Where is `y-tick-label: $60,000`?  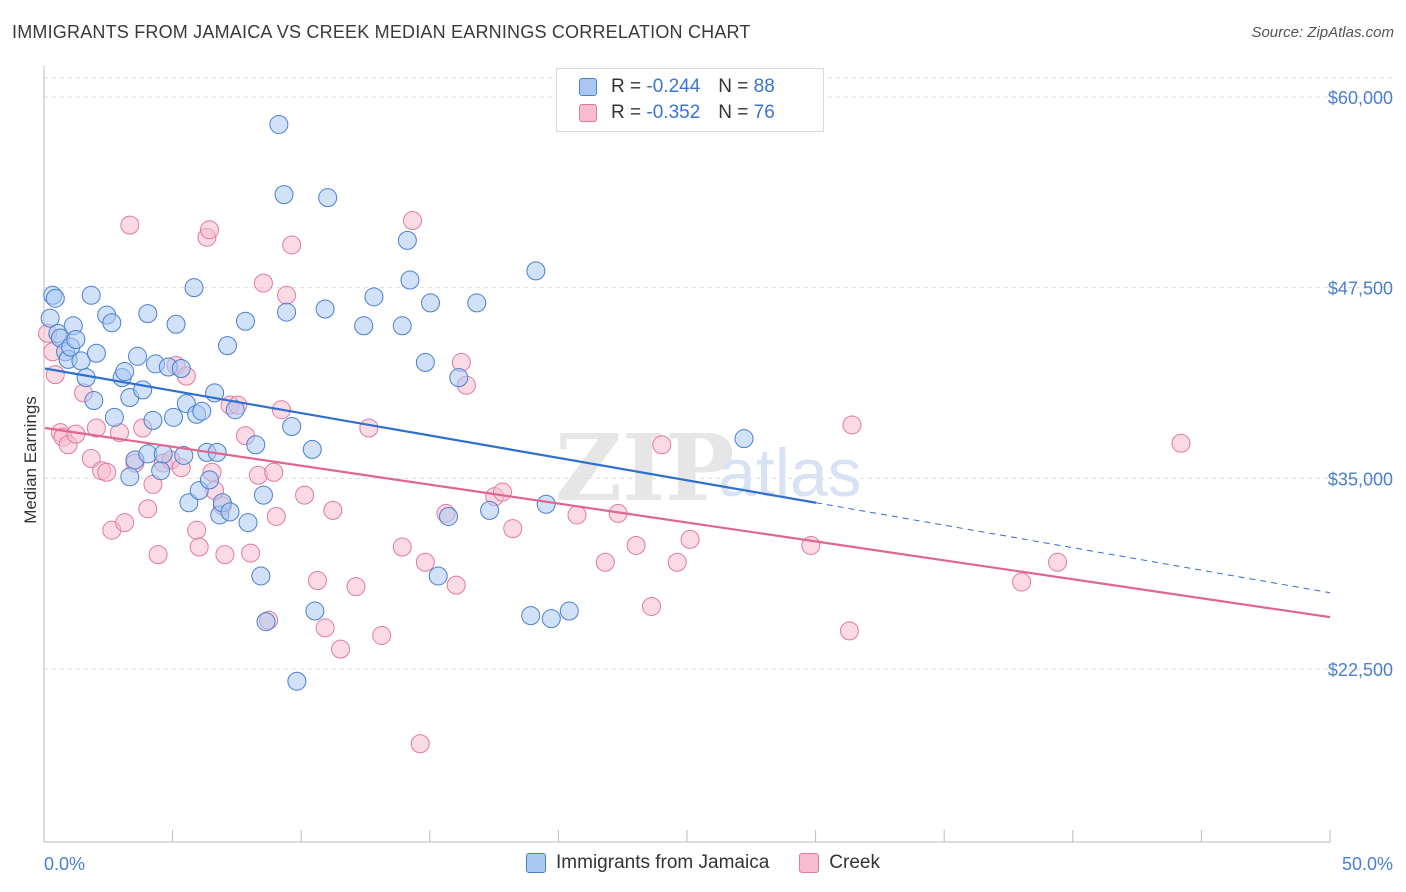
y-tick-label: $60,000 is located at coordinates (1360, 98).